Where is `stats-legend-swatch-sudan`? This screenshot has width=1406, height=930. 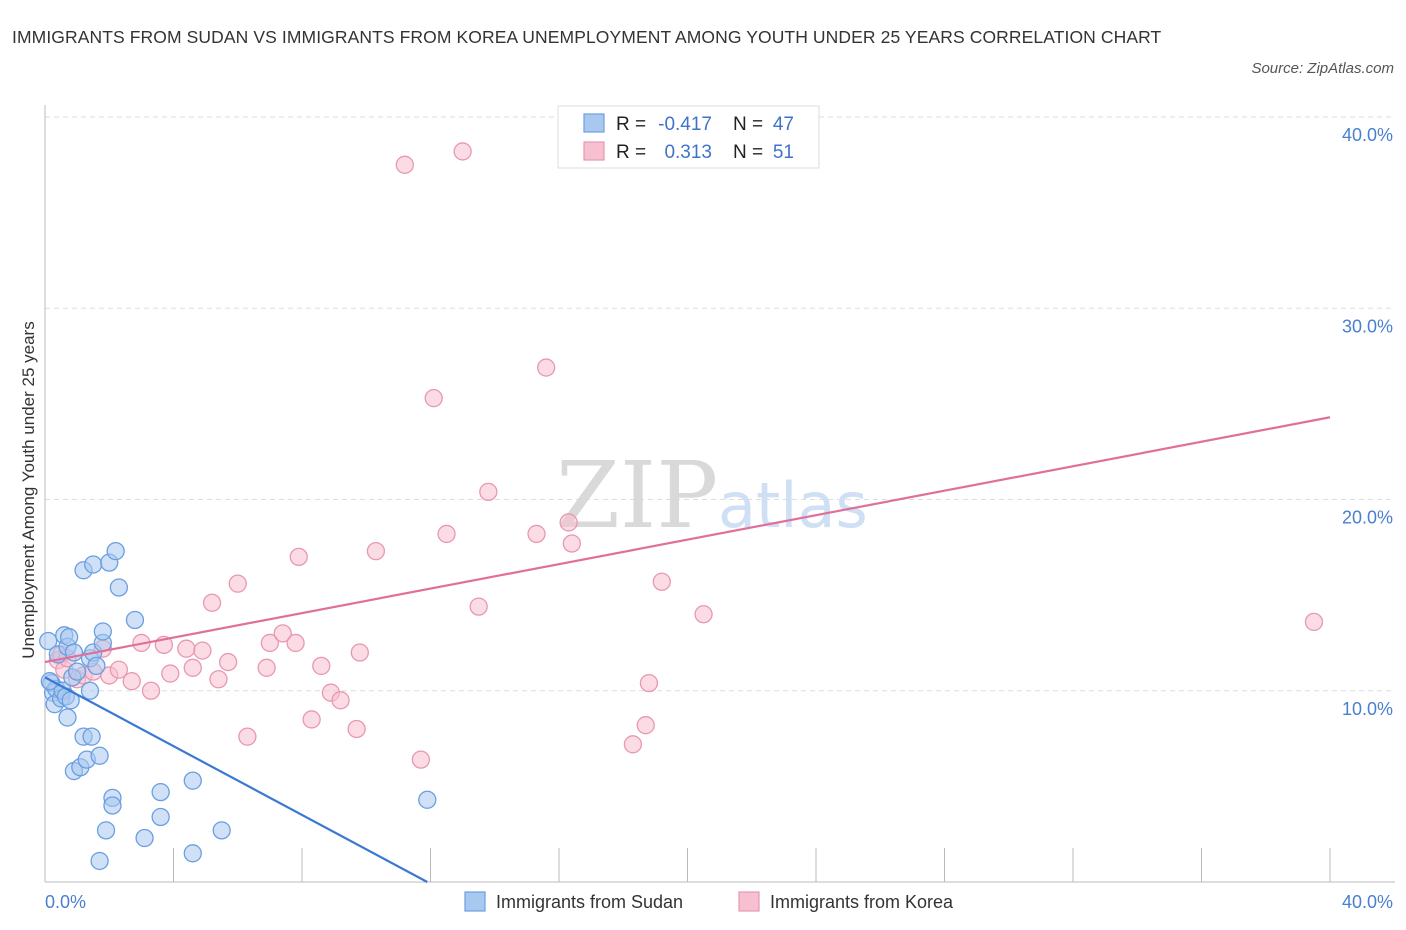 stats-legend-swatch-sudan is located at coordinates (594, 123).